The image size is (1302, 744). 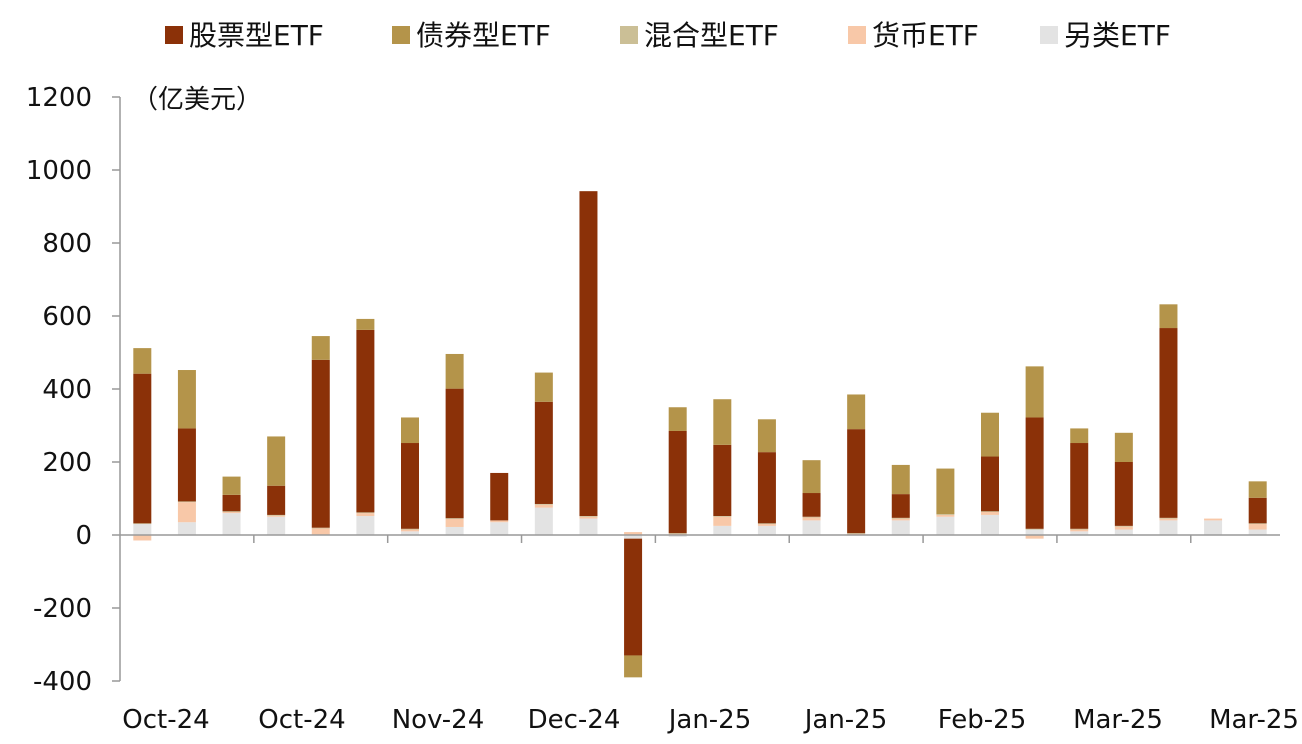 I want to click on y-tick-label: 400, so click(x=67, y=390).